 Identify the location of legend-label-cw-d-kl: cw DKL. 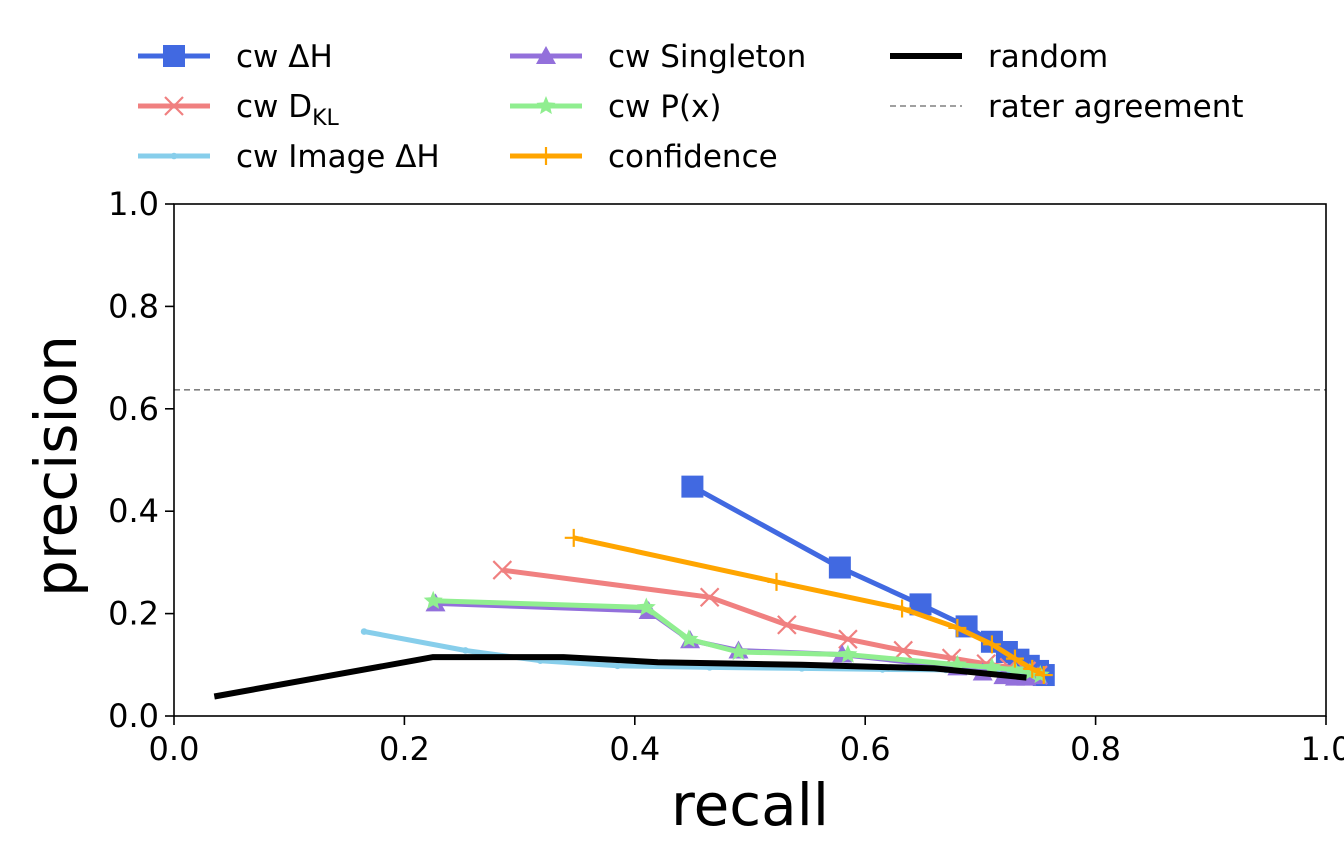
(288, 110).